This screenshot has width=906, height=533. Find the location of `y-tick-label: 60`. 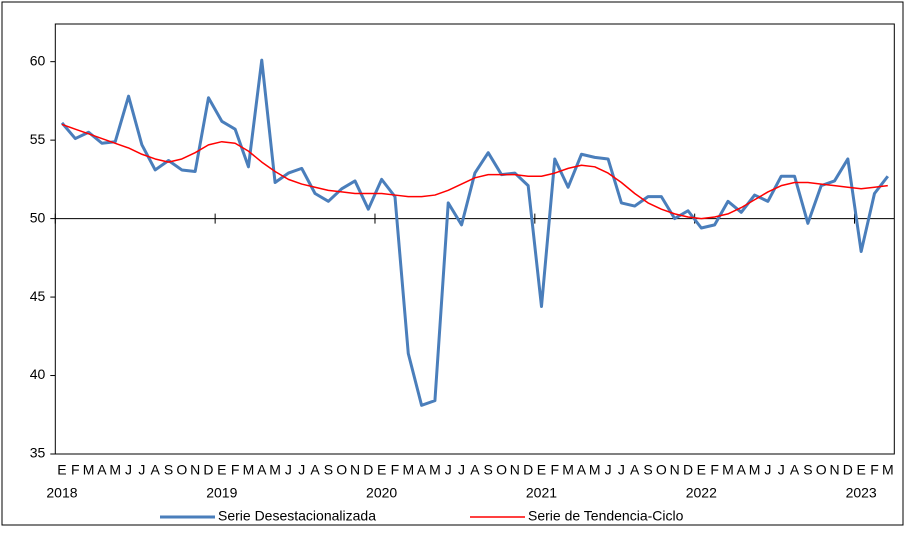

y-tick-label: 60 is located at coordinates (38, 60).